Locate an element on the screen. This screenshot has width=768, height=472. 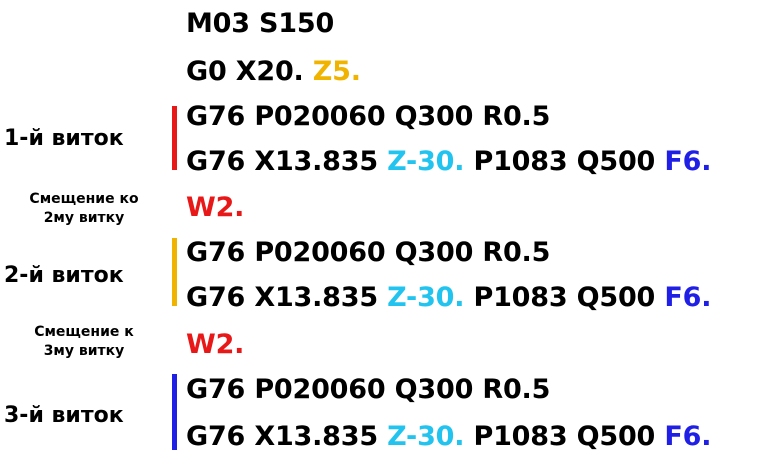
code-line-g76-x-2: G76 X13.835 Z-30. P1083 Q500 F6. is located at coordinates (448, 298).